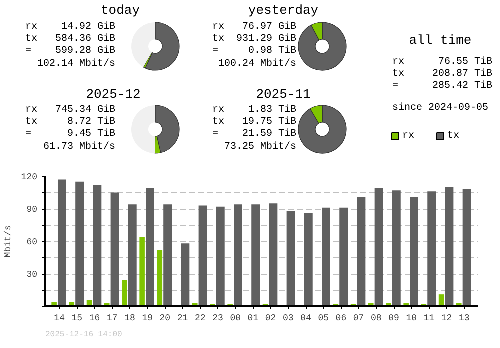  I want to click on text: 19.75 TiB, so click(269, 122).